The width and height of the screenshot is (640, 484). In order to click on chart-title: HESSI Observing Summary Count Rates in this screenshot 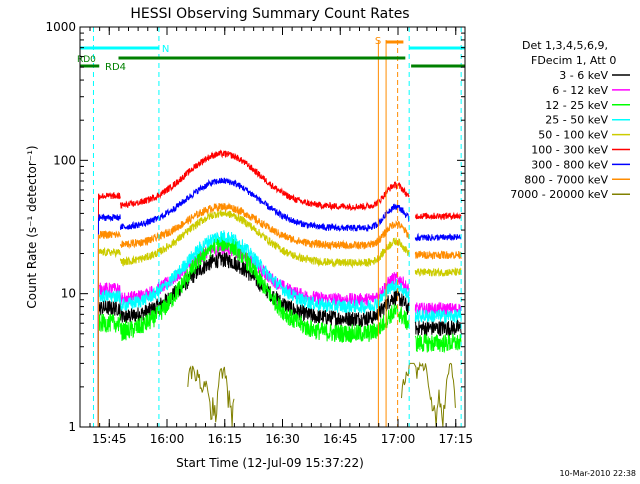, I will do `click(269, 14)`.